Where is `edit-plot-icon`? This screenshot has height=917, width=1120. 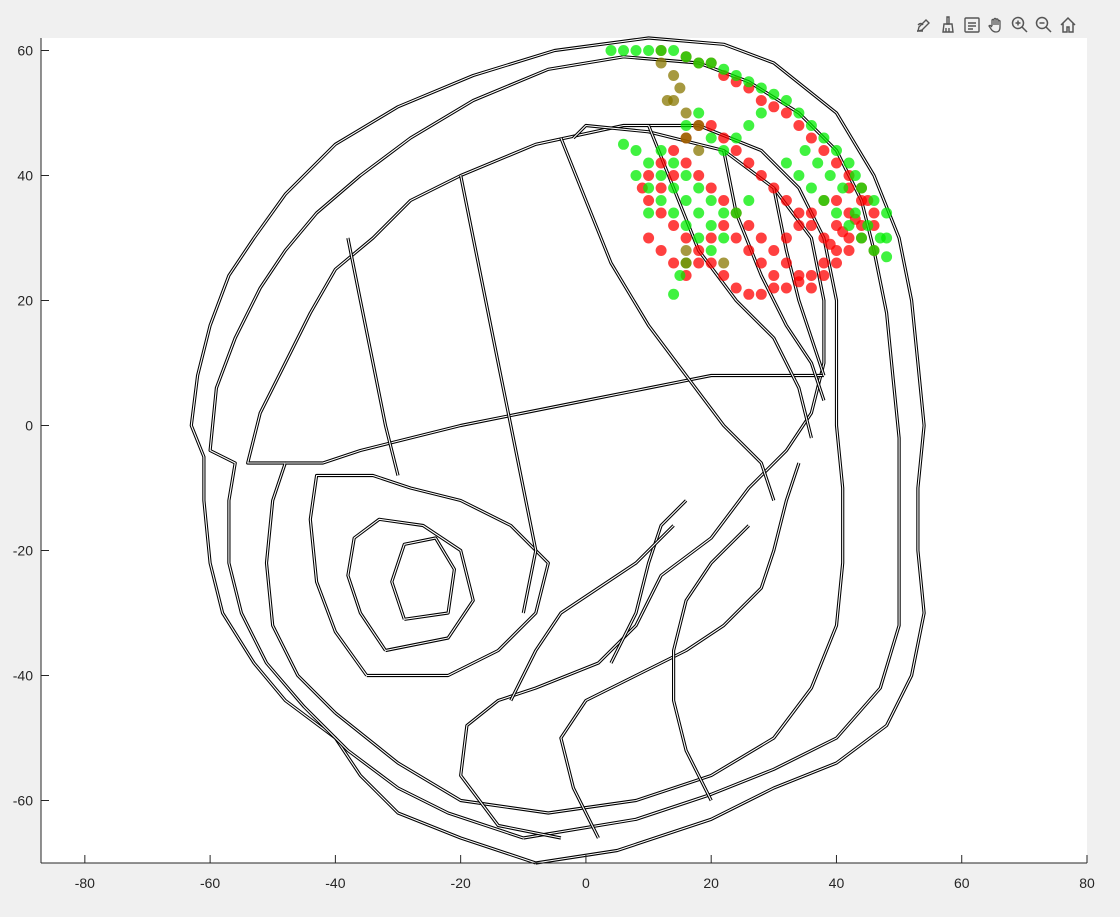
edit-plot-icon is located at coordinates (924, 25).